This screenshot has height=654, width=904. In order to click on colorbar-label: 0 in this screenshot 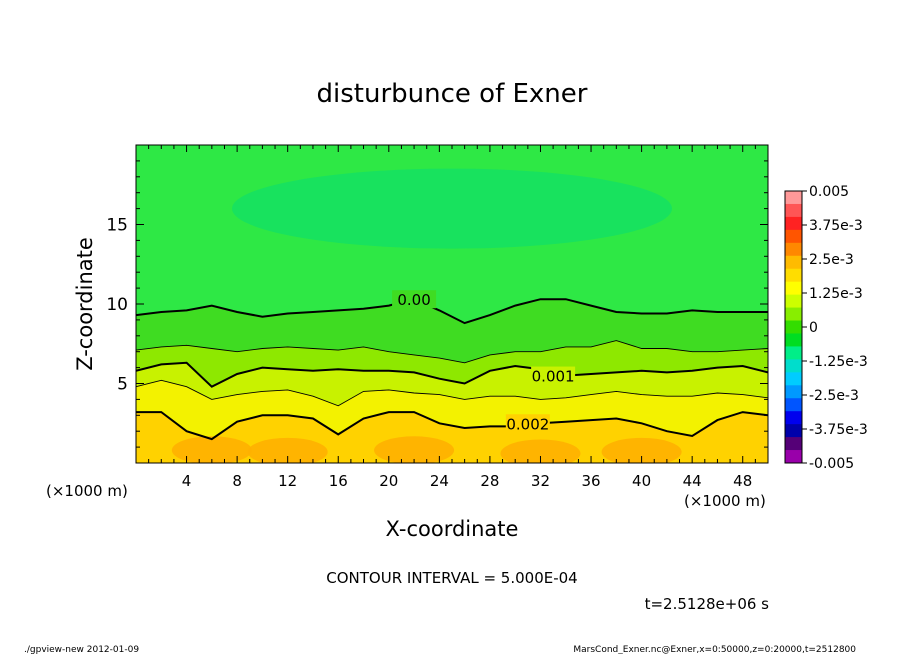, I will do `click(813, 328)`.